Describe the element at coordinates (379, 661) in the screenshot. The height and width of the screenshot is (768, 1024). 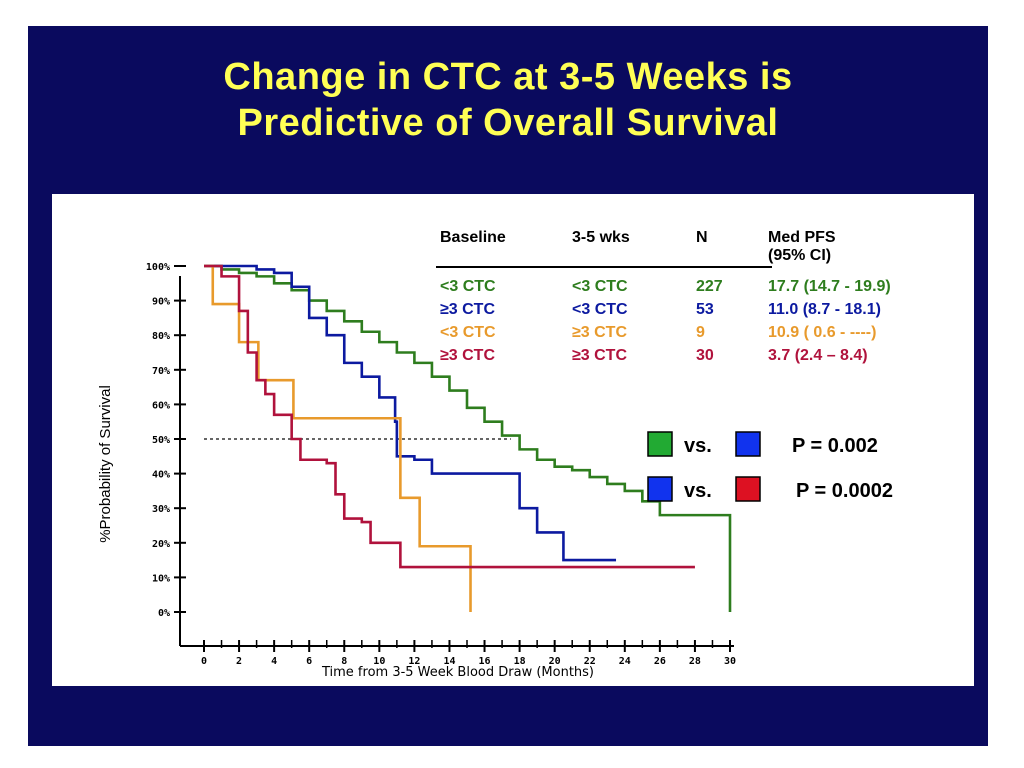
I see `x-tick-label: 10` at that location.